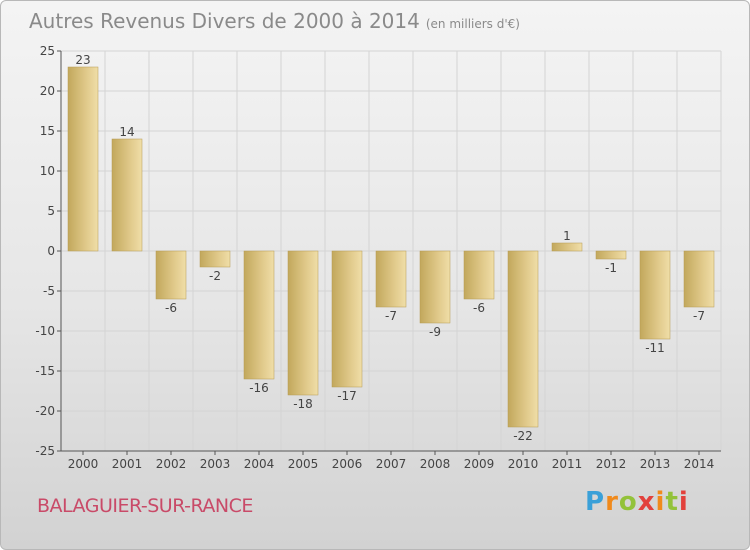 The image size is (750, 550). I want to click on logo-letter: o, so click(628, 502).